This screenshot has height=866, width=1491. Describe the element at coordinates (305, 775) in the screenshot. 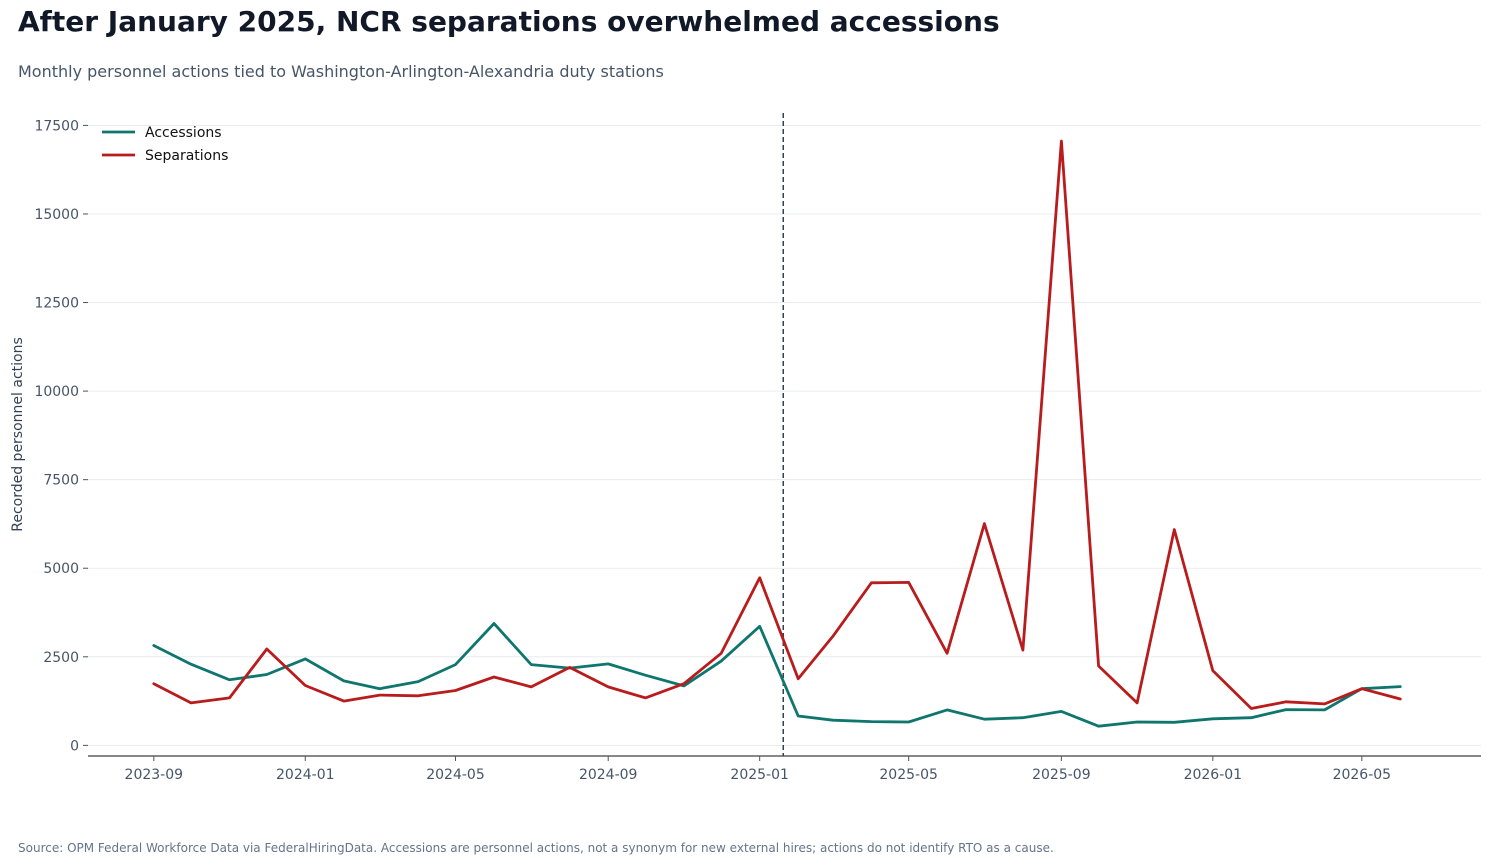

I see `x-tick-label: 2024-01` at that location.